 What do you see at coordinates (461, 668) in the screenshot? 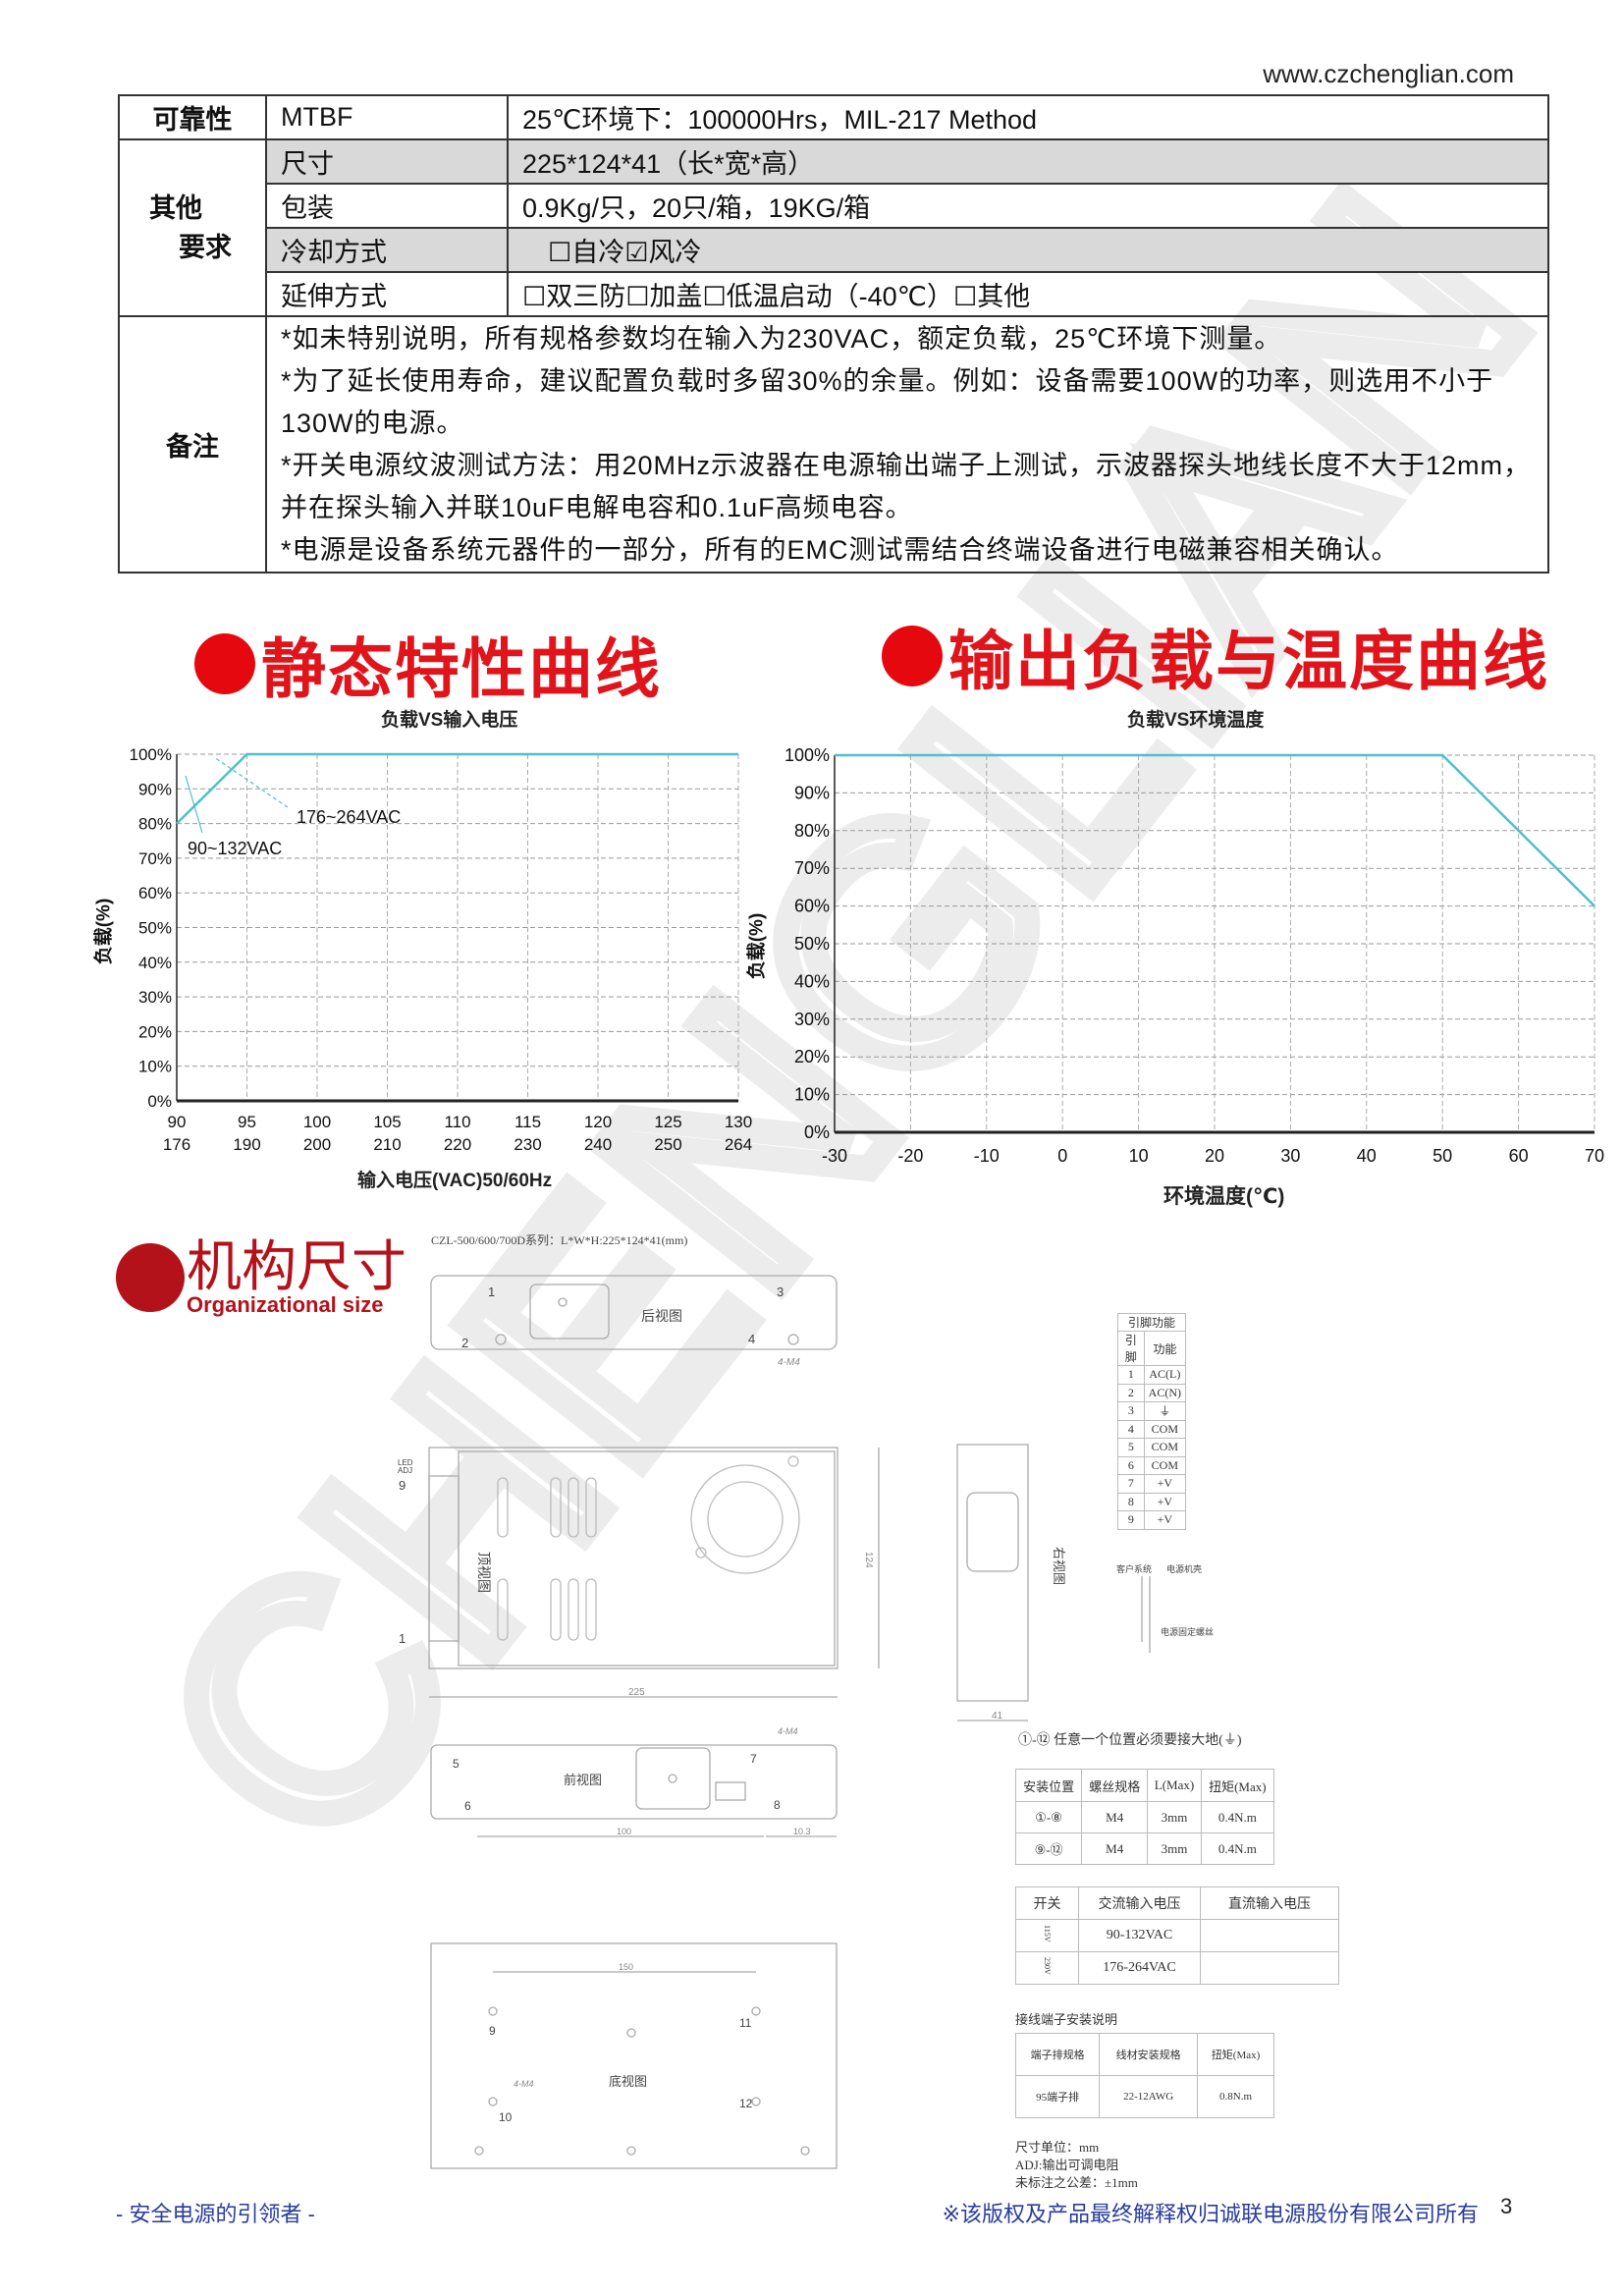
I see `section-static-text: 静态特性曲线` at bounding box center [461, 668].